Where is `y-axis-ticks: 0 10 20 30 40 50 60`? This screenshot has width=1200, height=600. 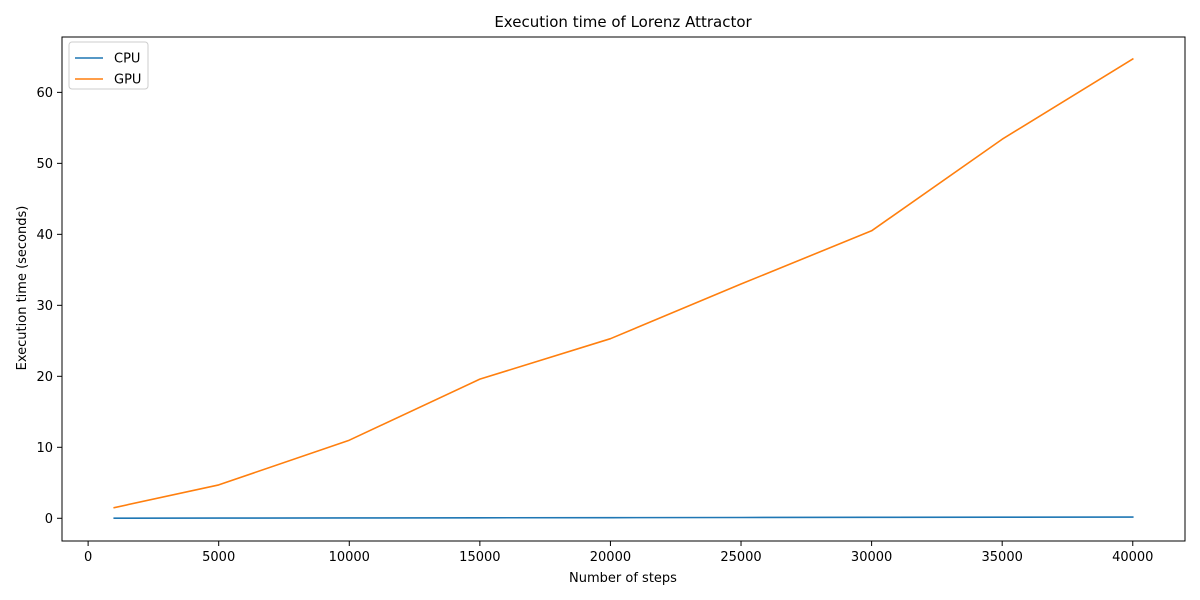 y-axis-ticks: 0 10 20 30 40 50 60 is located at coordinates (49, 306).